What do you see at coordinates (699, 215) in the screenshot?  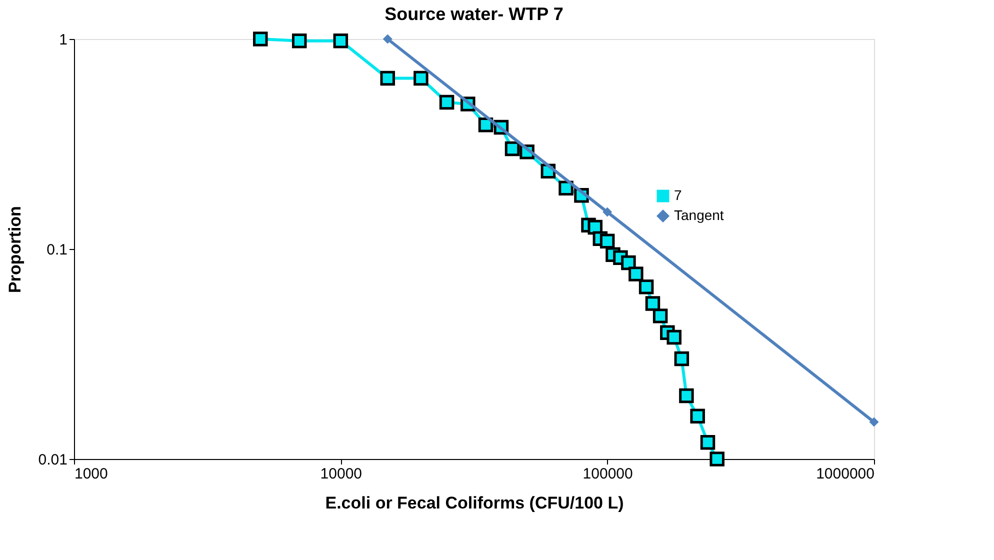 I see `legend-label: Tangent` at bounding box center [699, 215].